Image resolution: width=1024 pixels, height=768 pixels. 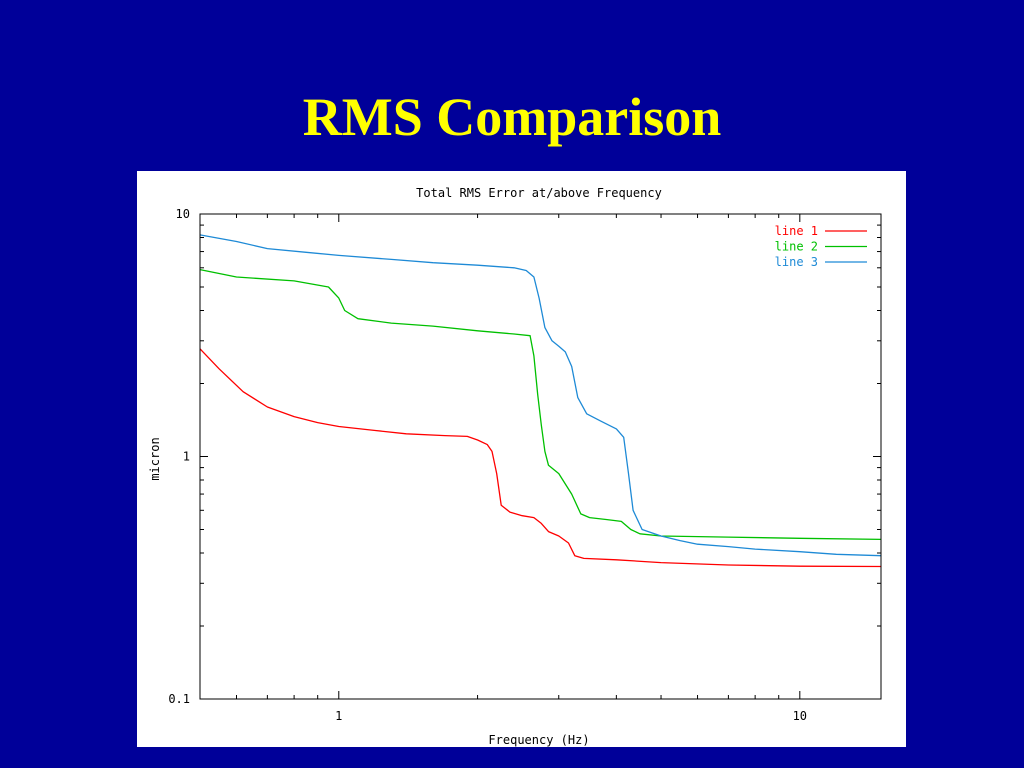 I want to click on x-tick-label: 1, so click(x=338, y=716).